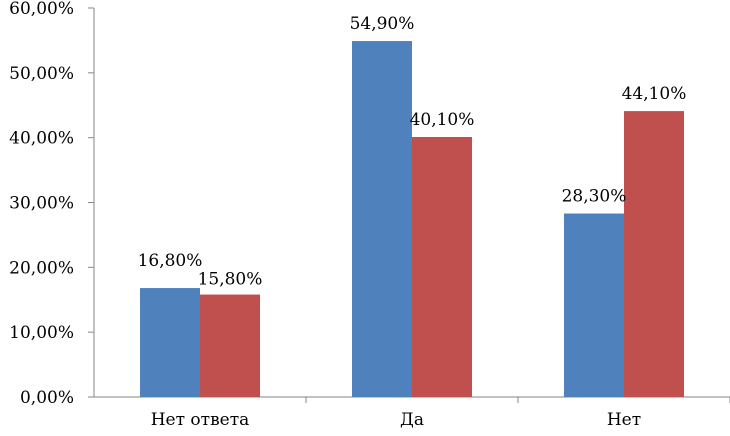  I want to click on y-tick-label: 60,00%, so click(41, 9).